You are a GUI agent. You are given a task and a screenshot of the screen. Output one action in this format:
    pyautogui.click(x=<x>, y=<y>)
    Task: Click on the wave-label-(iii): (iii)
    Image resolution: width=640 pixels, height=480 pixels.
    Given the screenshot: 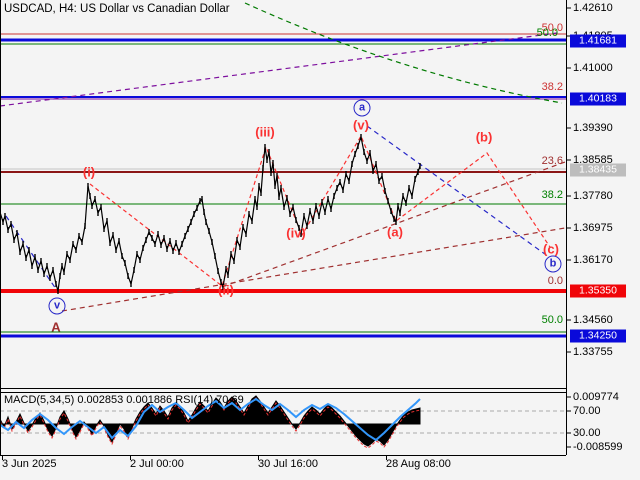 What is the action you would take?
    pyautogui.click(x=265, y=132)
    